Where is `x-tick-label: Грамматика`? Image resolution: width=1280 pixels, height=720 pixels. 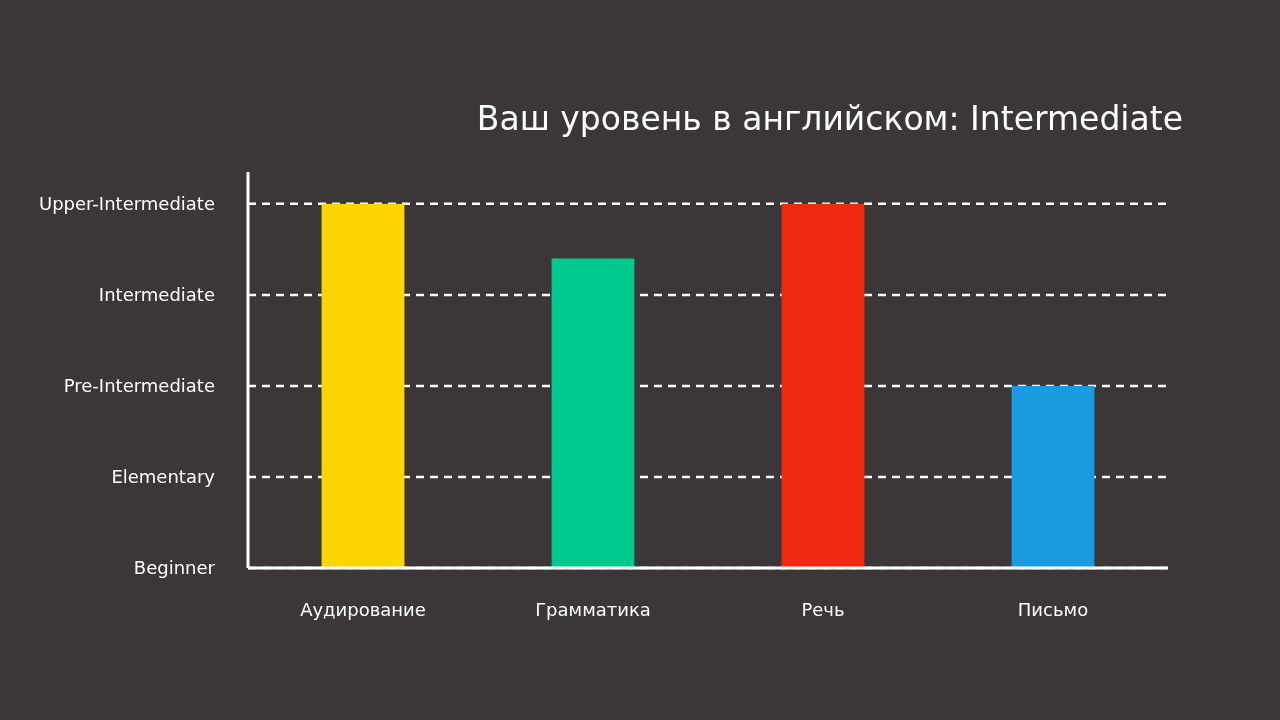
x-tick-label: Грамматика is located at coordinates (593, 610).